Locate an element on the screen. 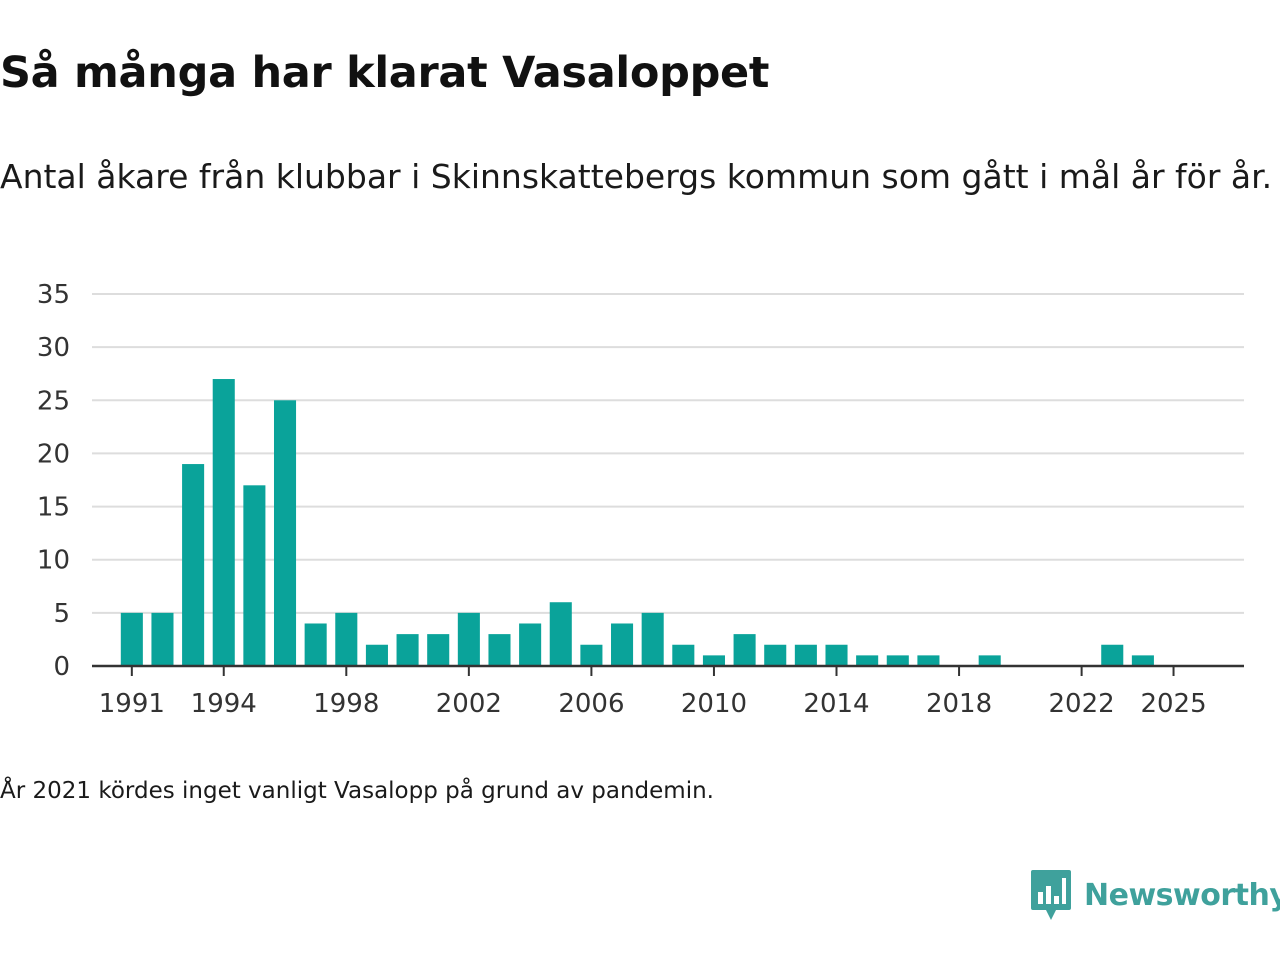 This screenshot has width=1280, height=960. x-tick-label: 2022 is located at coordinates (1082, 704).